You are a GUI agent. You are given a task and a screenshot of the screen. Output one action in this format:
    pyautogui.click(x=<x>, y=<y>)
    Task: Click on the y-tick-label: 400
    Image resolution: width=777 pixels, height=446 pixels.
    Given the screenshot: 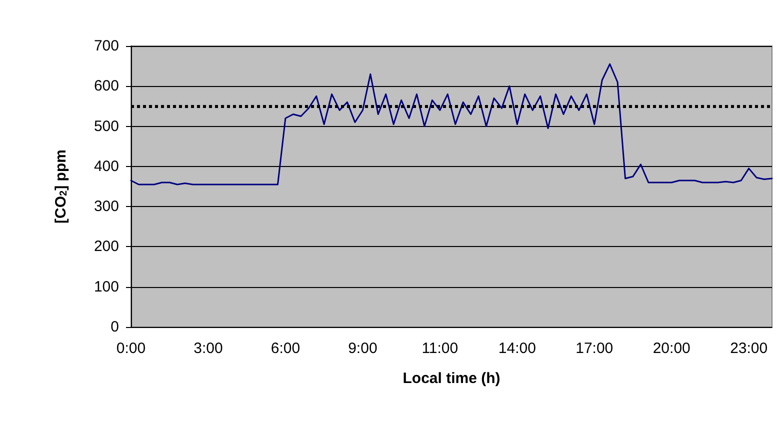 What is the action you would take?
    pyautogui.click(x=106, y=166)
    